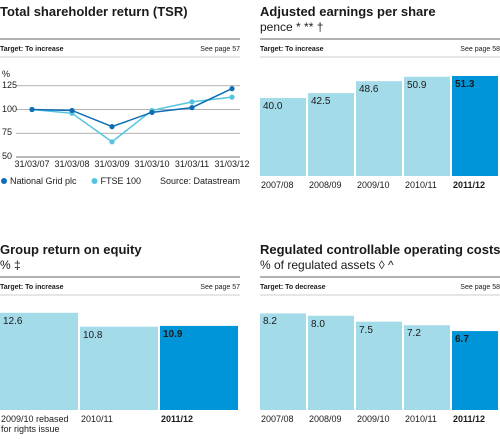 The width and height of the screenshot is (500, 439). What do you see at coordinates (72, 164) in the screenshot?
I see `x-tick-label: 31/03/08` at bounding box center [72, 164].